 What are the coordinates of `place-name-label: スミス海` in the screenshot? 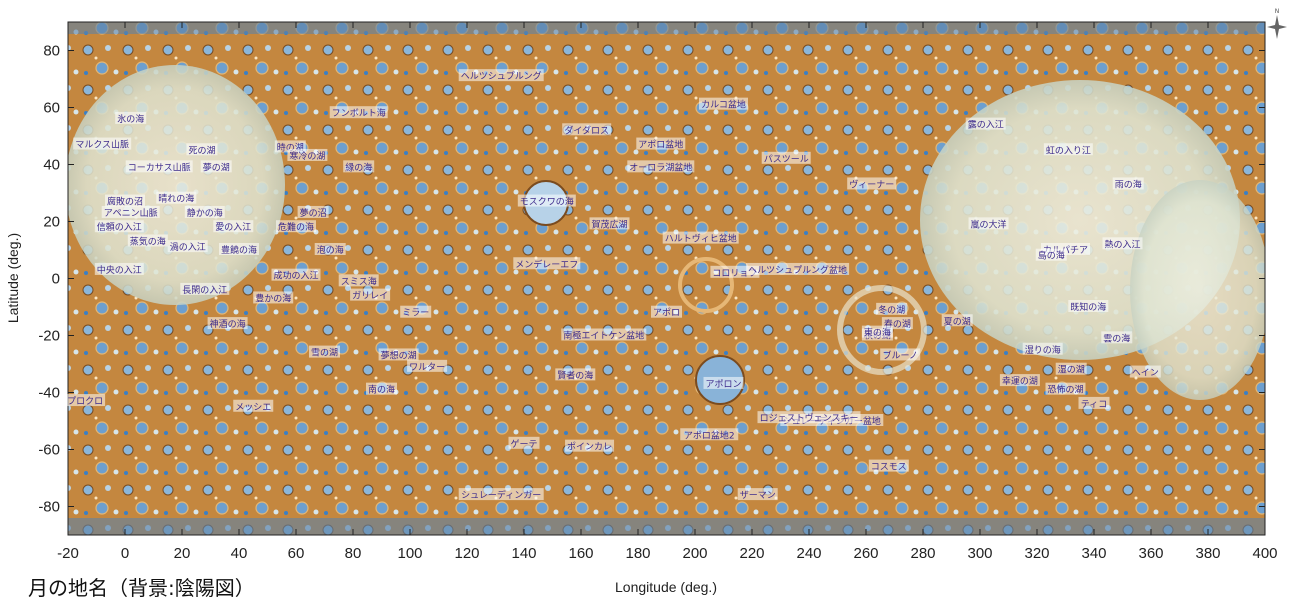 It's located at (359, 281).